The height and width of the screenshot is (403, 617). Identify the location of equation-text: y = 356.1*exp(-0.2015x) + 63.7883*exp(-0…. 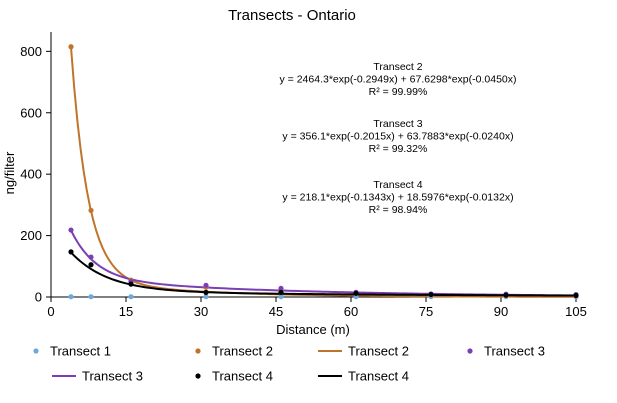
(397, 137).